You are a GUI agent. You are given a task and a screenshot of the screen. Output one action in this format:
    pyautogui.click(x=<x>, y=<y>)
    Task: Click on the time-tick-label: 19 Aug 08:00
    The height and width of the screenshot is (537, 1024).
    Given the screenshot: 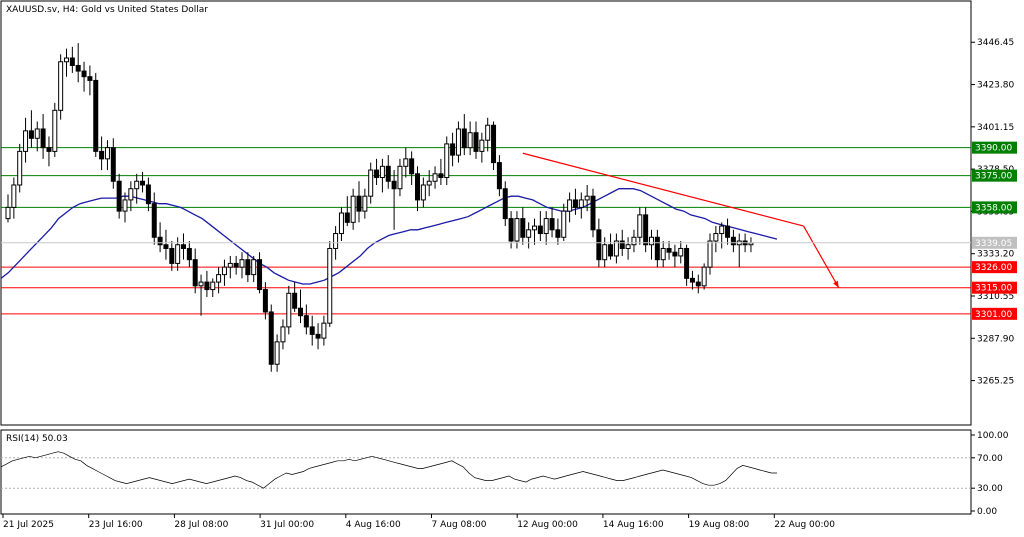 What is the action you would take?
    pyautogui.click(x=719, y=525)
    